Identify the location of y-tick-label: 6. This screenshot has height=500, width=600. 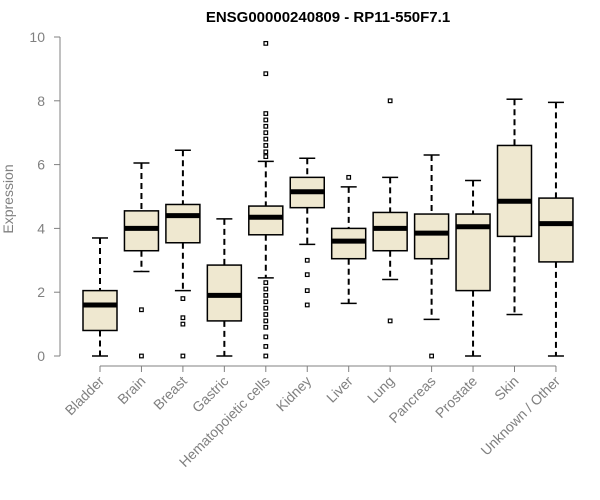
(41, 165).